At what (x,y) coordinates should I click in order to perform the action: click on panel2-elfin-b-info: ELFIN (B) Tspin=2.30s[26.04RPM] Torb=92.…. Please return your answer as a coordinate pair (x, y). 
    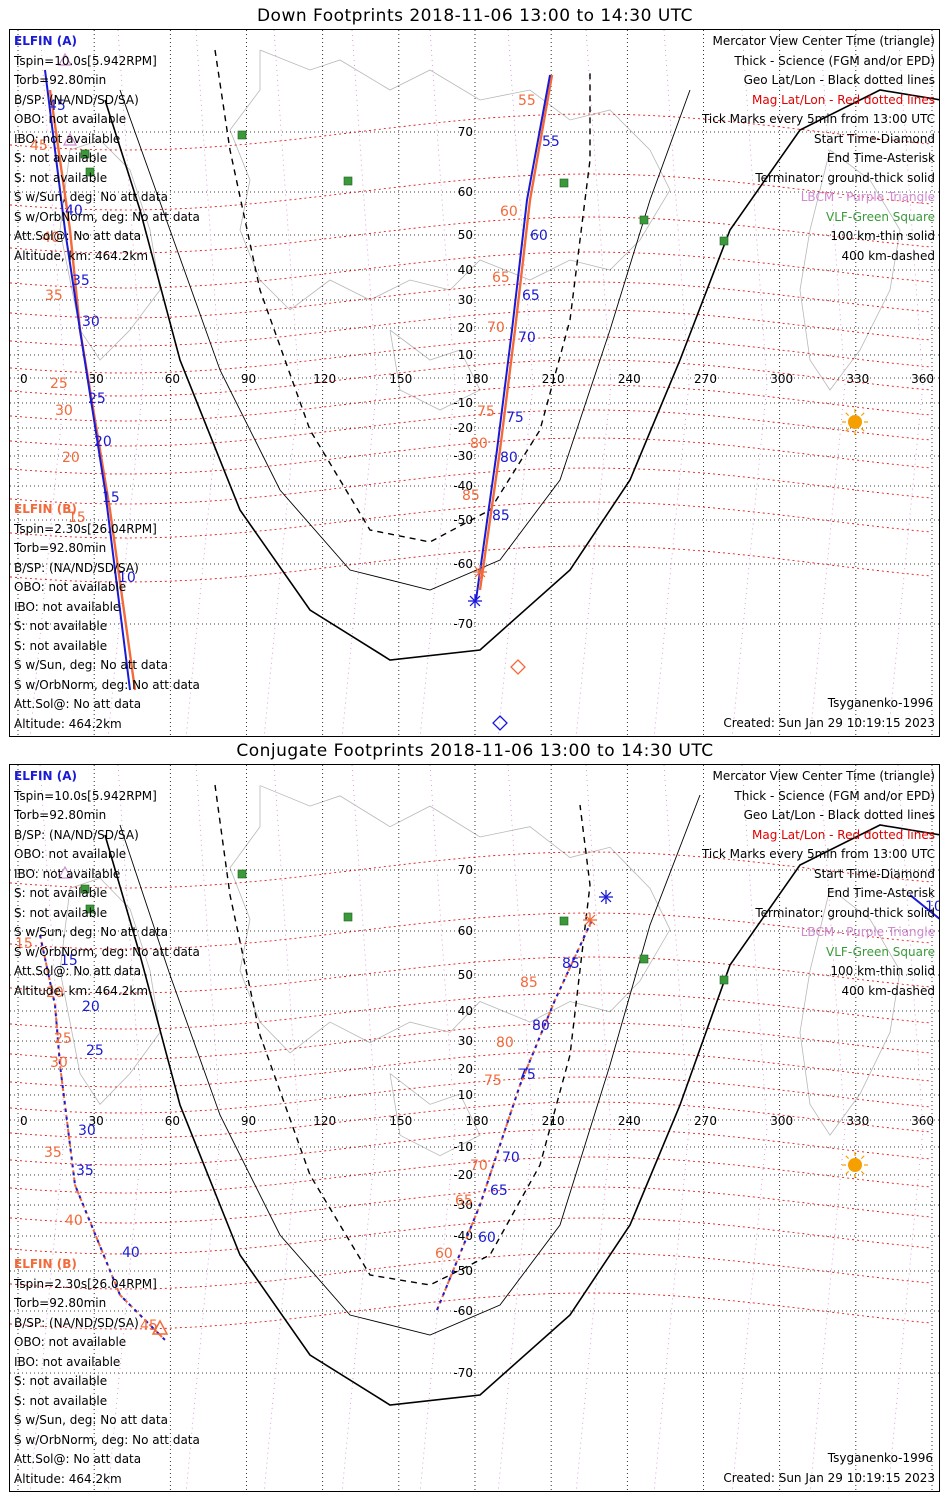
    Looking at the image, I should click on (107, 1372).